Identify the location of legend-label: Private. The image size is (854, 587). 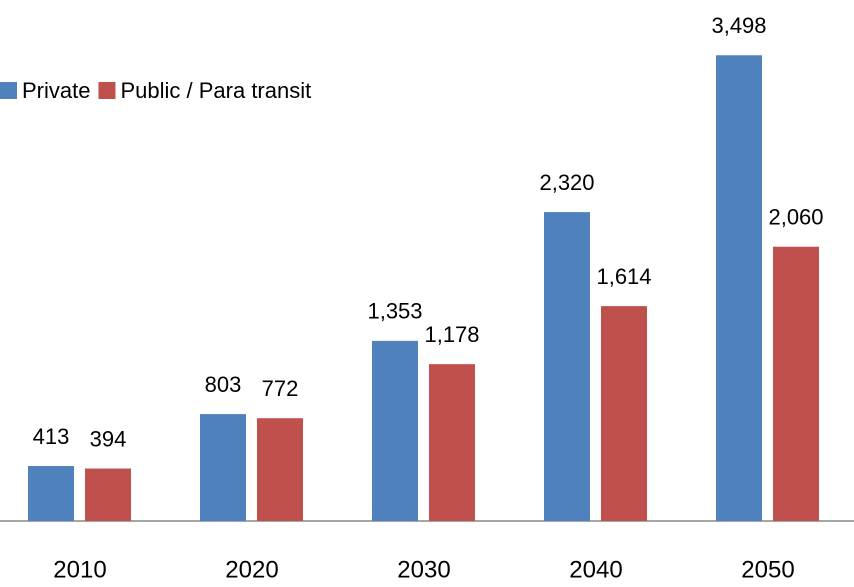
(56, 90).